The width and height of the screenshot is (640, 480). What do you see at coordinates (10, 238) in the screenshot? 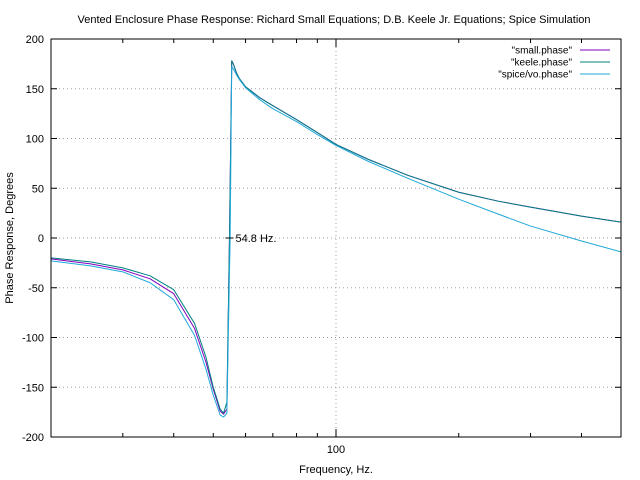
I see `y-axis-label: Phase Response, Degrees` at bounding box center [10, 238].